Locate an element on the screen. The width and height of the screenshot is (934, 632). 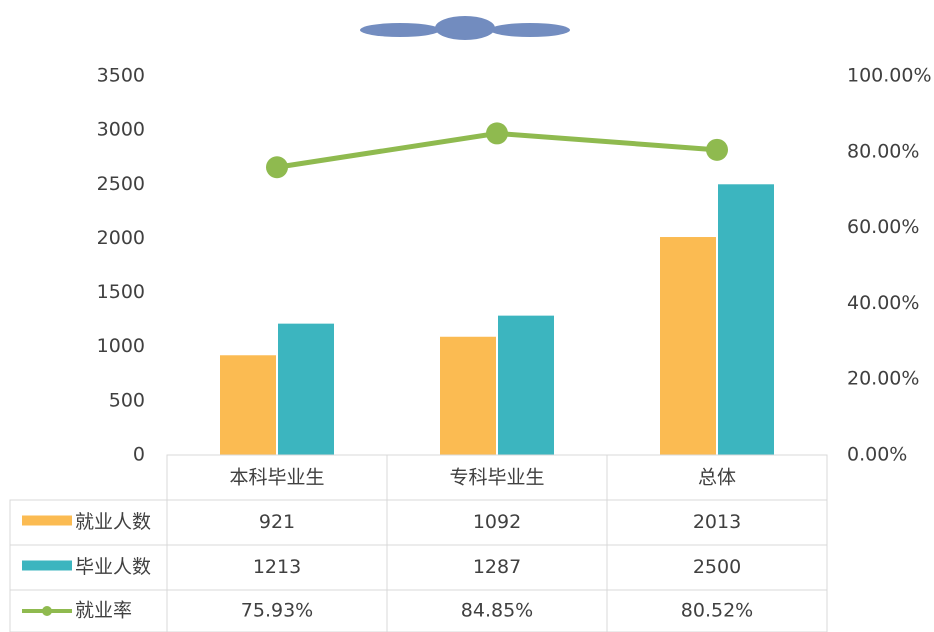
table-value: 921 is located at coordinates (277, 522).